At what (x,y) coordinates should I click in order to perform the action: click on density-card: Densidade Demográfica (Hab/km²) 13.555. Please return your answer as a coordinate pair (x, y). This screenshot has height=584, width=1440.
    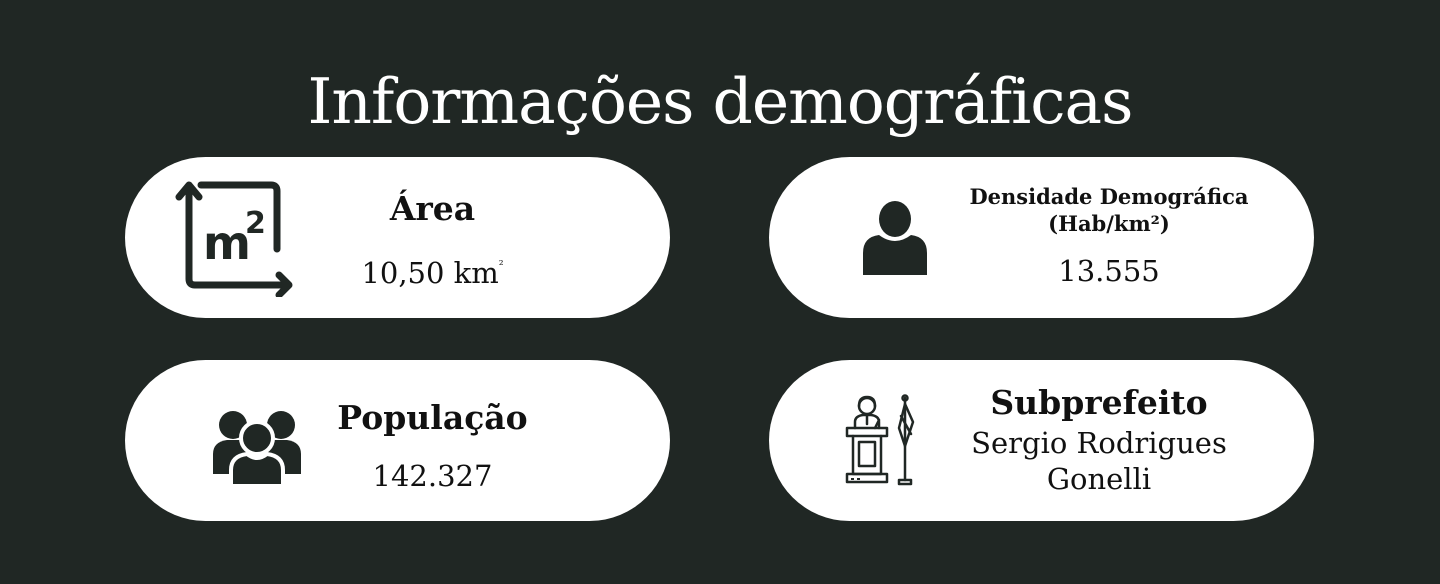
    Looking at the image, I should click on (1041, 237).